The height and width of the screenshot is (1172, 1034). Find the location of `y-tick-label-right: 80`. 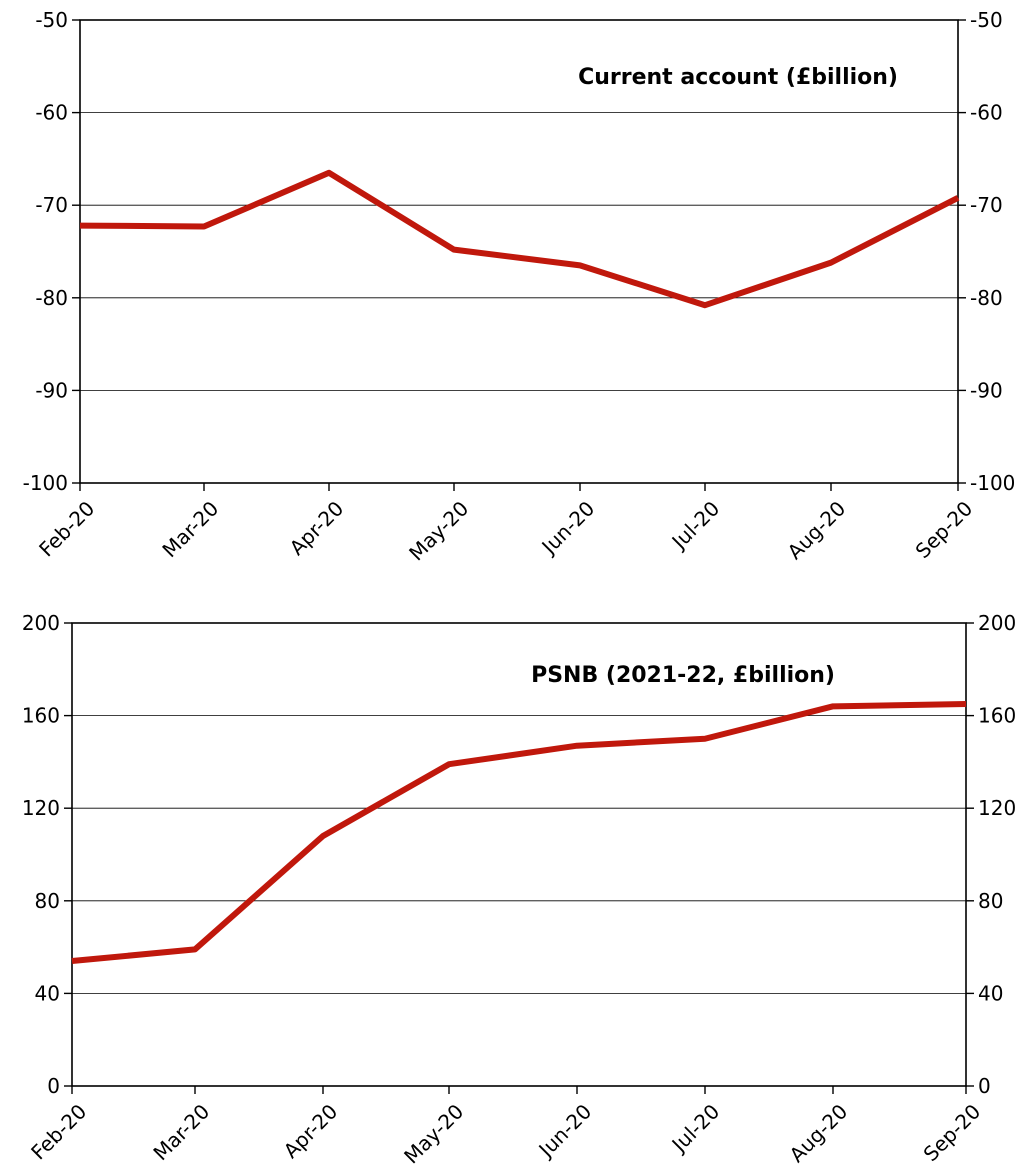

y-tick-label-right: 80 is located at coordinates (990, 901).